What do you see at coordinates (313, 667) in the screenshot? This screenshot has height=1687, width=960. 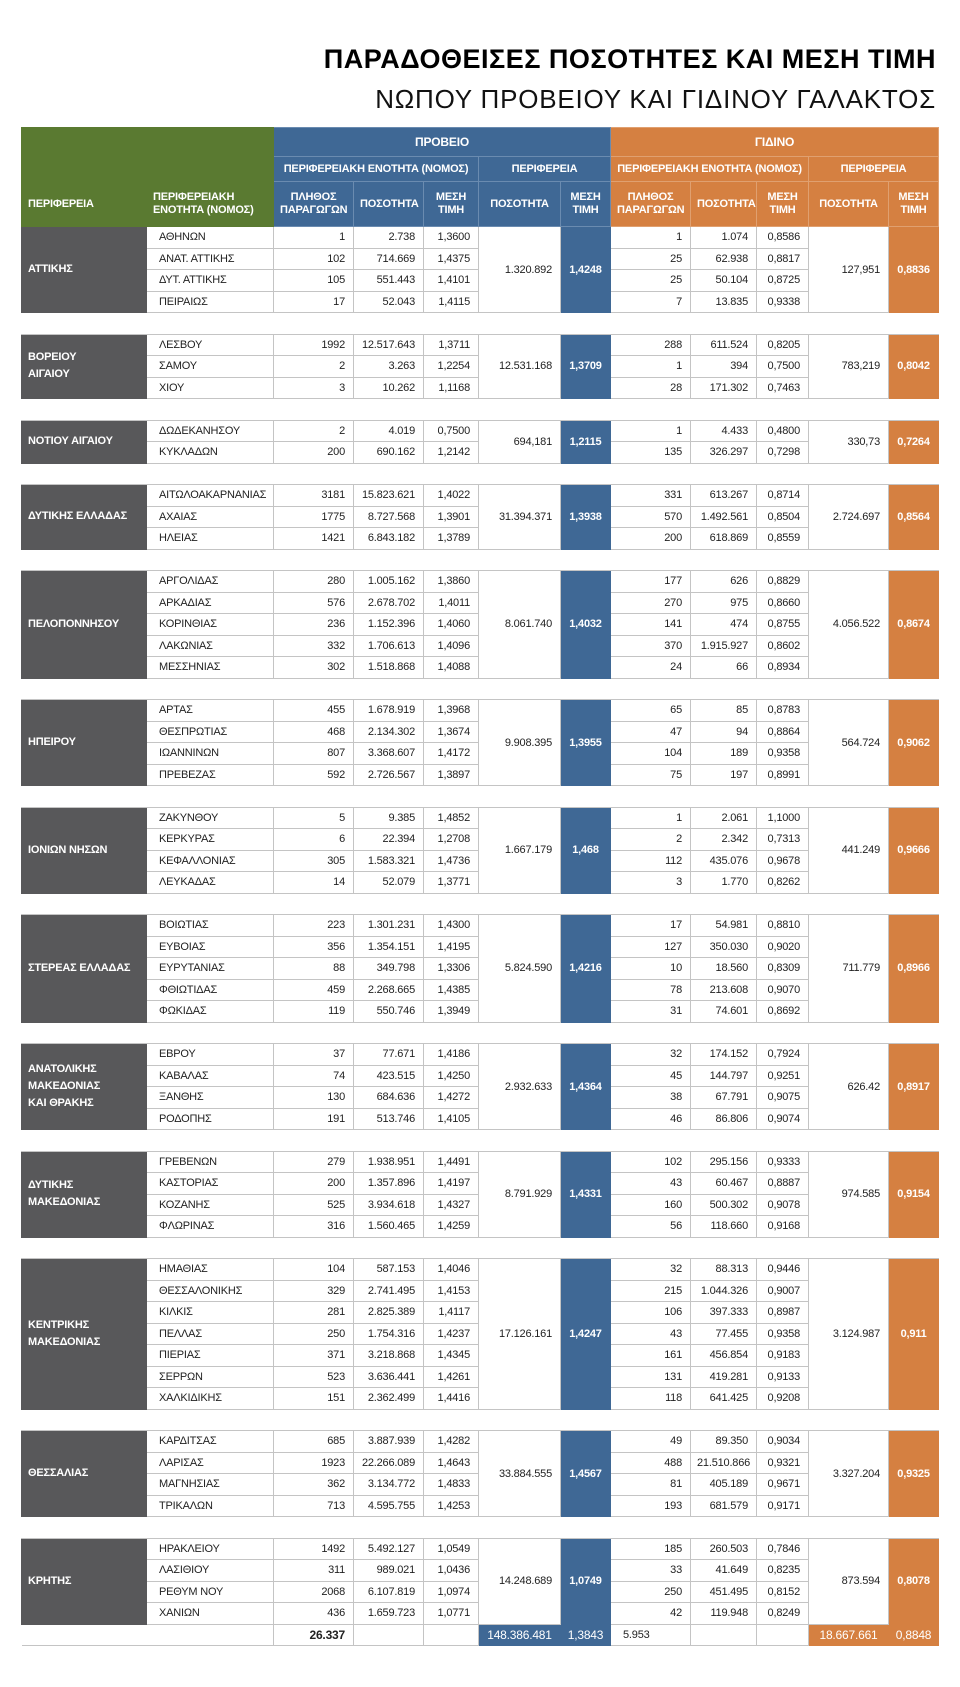 I see `sheep-producers: 302` at bounding box center [313, 667].